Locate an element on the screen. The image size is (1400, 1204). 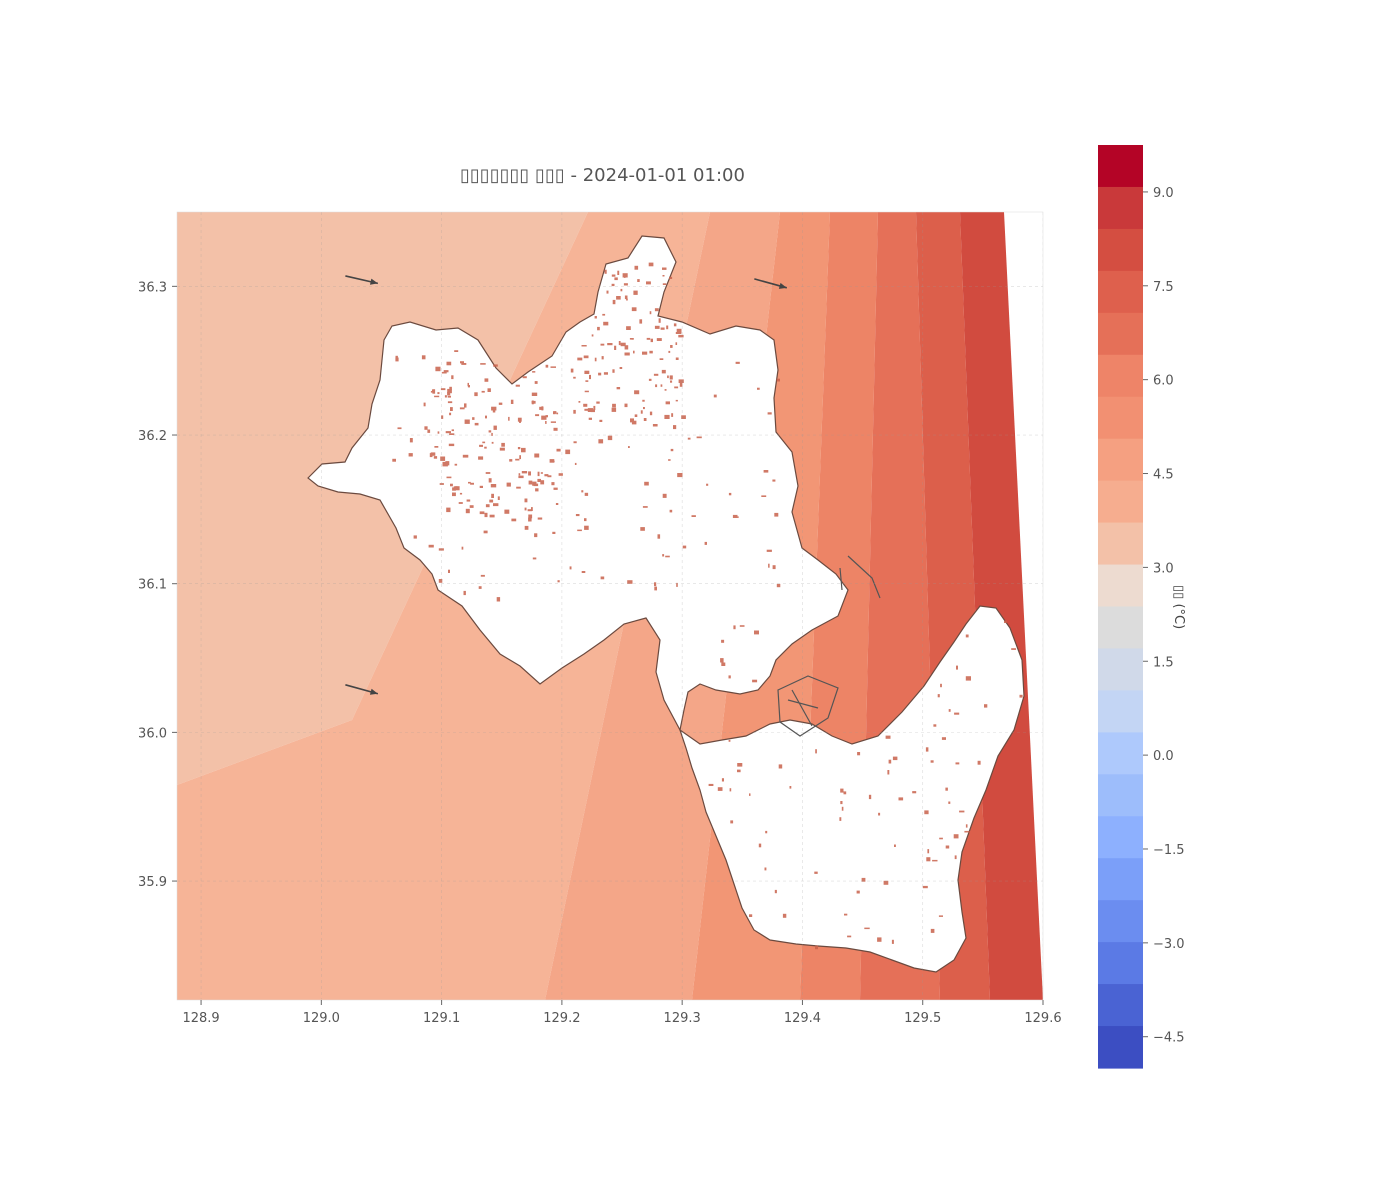
colorbar-tick-label: 3.0 is located at coordinates (1163, 568).